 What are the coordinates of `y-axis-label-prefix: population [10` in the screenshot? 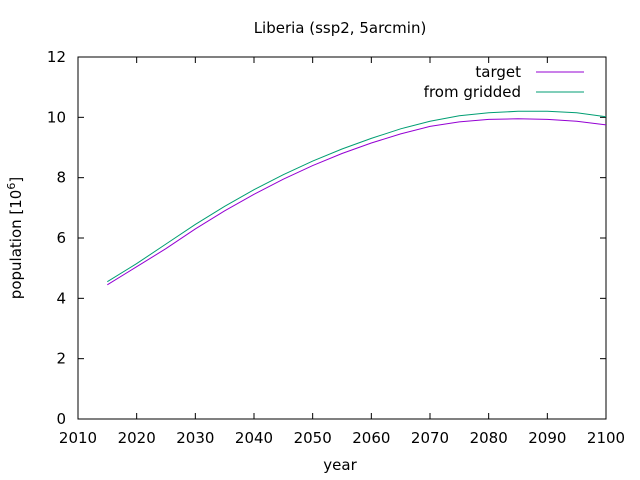 It's located at (16, 245).